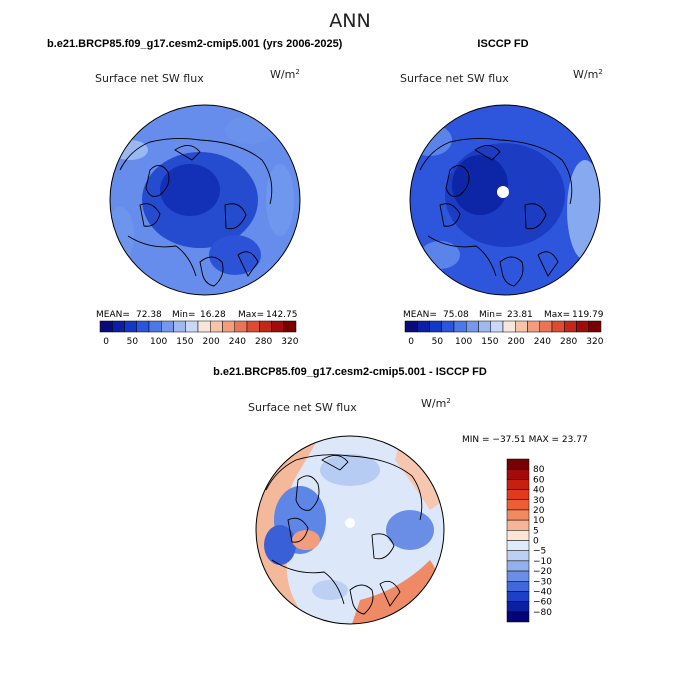 The width and height of the screenshot is (700, 700). I want to click on panel-a-colorbar: 0 50 100 150 200 240 280 320, so click(199, 333).